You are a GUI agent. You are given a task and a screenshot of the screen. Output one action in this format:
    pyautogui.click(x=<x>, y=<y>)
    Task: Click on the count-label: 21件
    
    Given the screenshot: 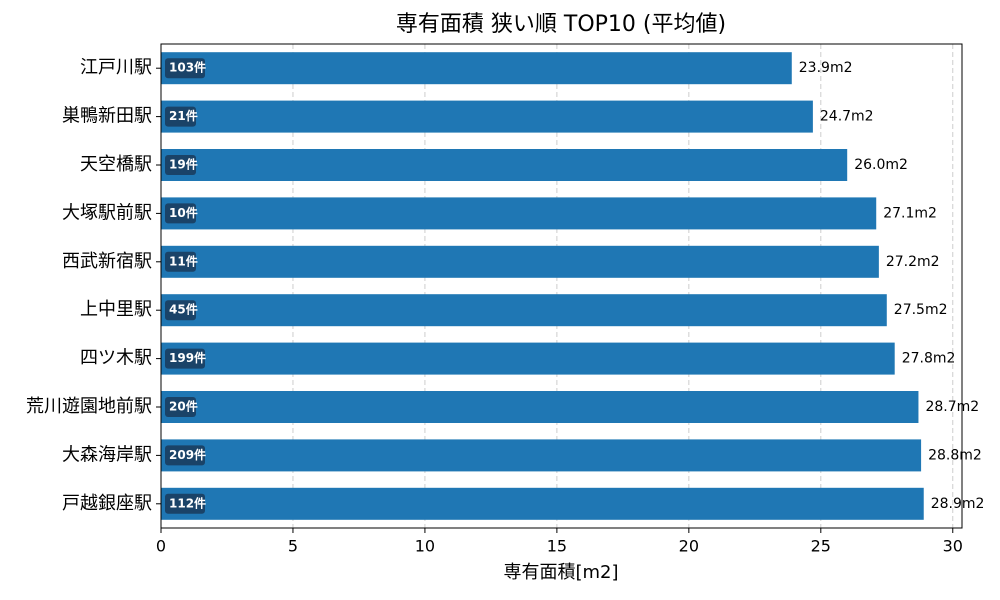 What is the action you would take?
    pyautogui.click(x=183, y=115)
    